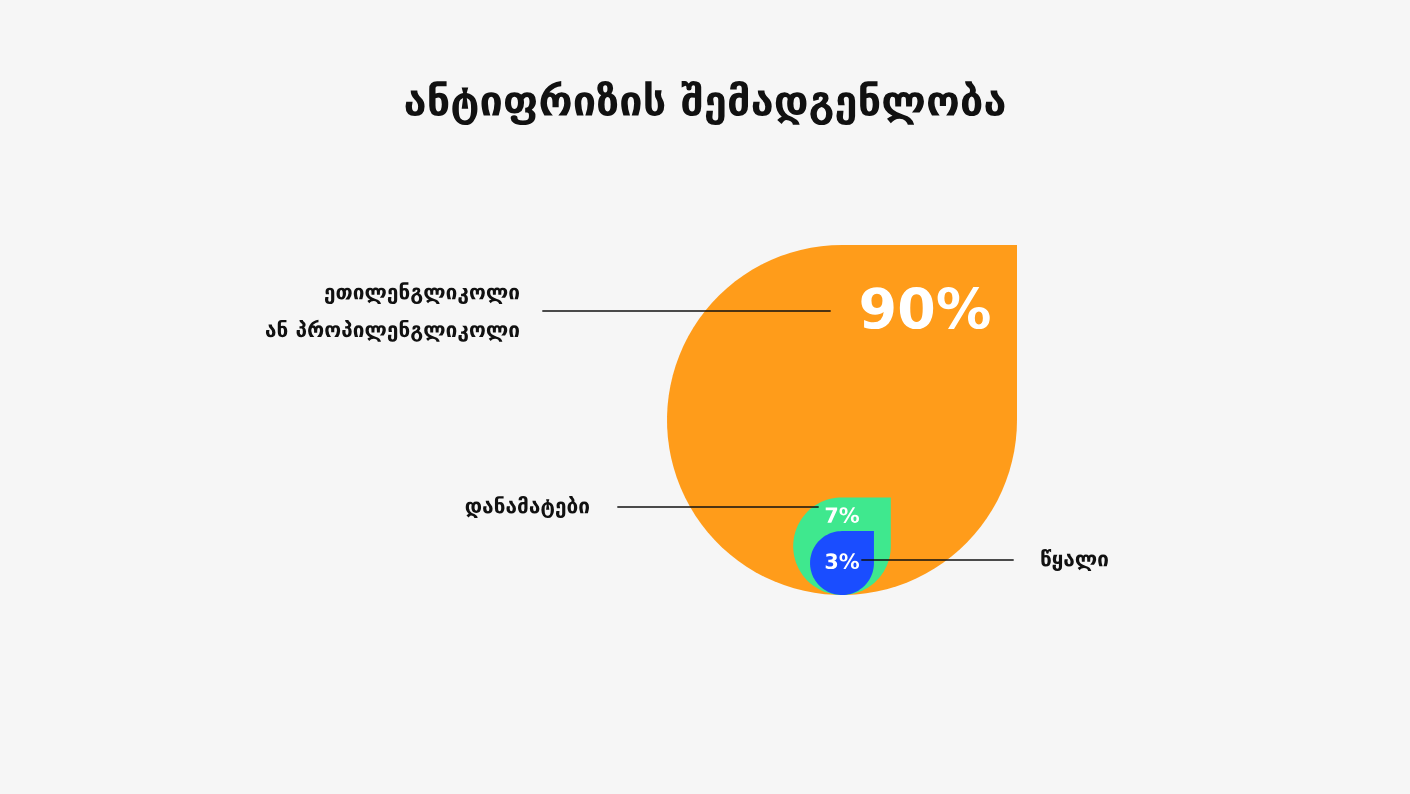 The height and width of the screenshot is (794, 1410). What do you see at coordinates (842, 561) in the screenshot?
I see `data-label: 3%` at bounding box center [842, 561].